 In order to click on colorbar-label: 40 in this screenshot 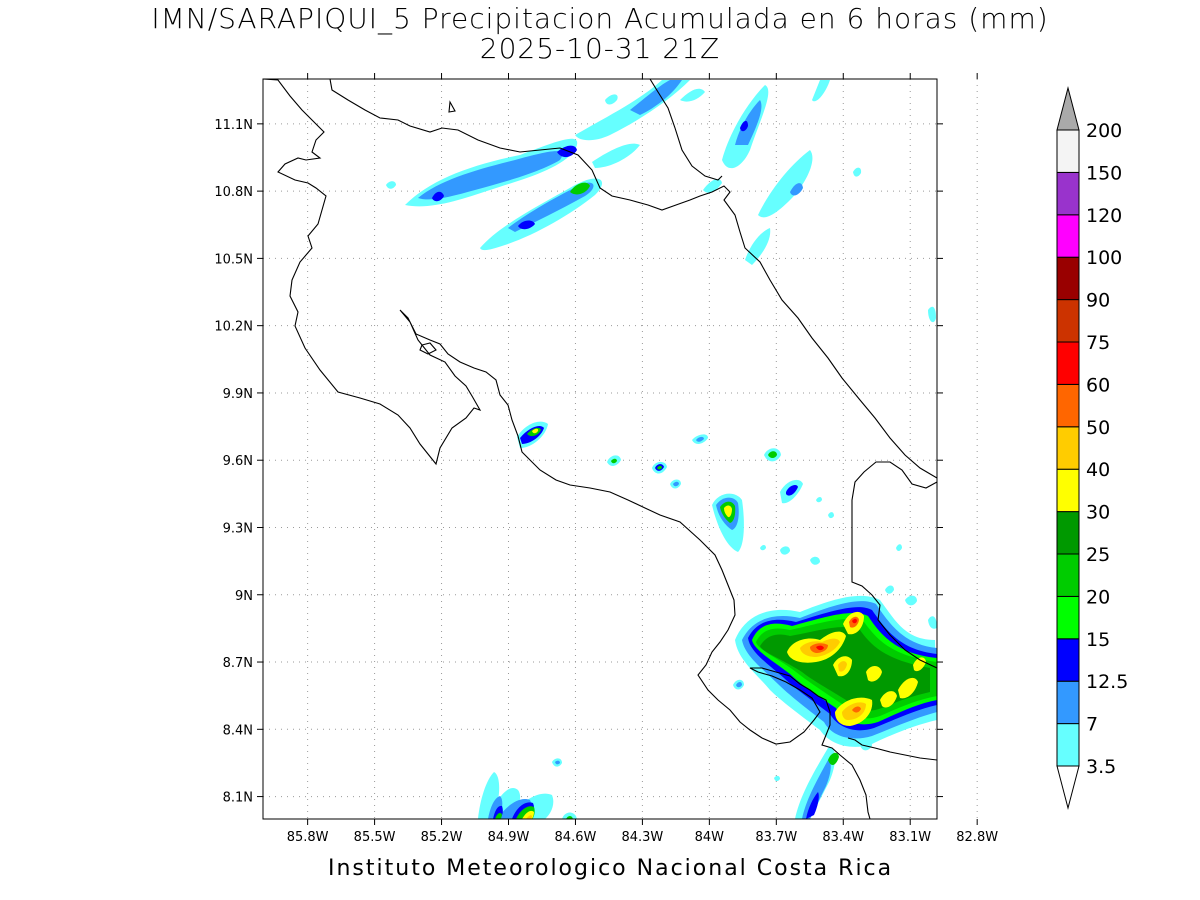, I will do `click(1098, 470)`.